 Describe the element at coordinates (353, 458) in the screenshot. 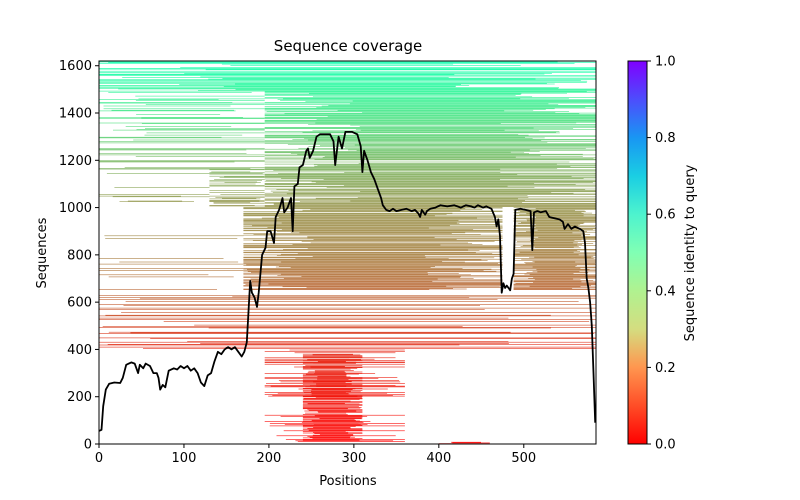

I see `x-tick-label: 300` at that location.